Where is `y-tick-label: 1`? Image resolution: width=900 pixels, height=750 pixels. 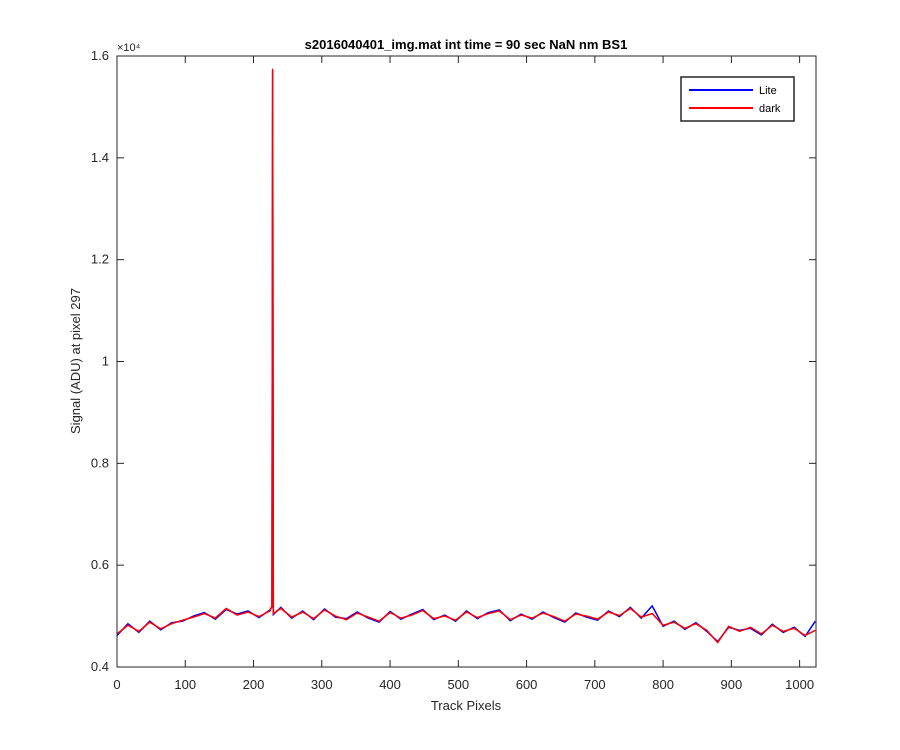 y-tick-label: 1 is located at coordinates (105, 361).